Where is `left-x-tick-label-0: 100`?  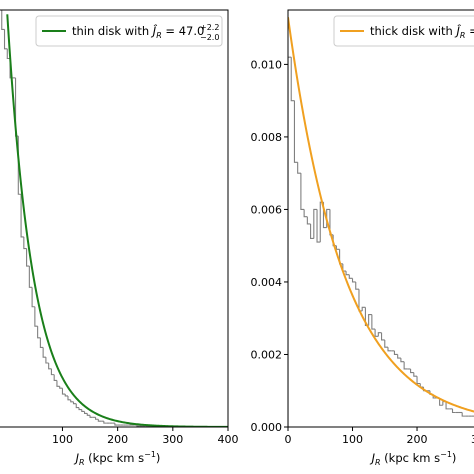
left-x-tick-label-0: 100 is located at coordinates (62, 439).